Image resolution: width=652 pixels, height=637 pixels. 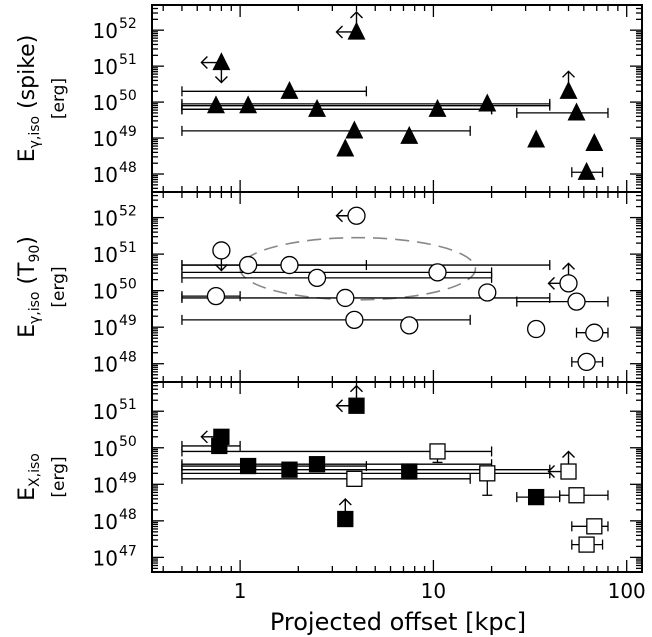 I want to click on y-axis-label-xray: EX,iso, so click(x=29, y=477).